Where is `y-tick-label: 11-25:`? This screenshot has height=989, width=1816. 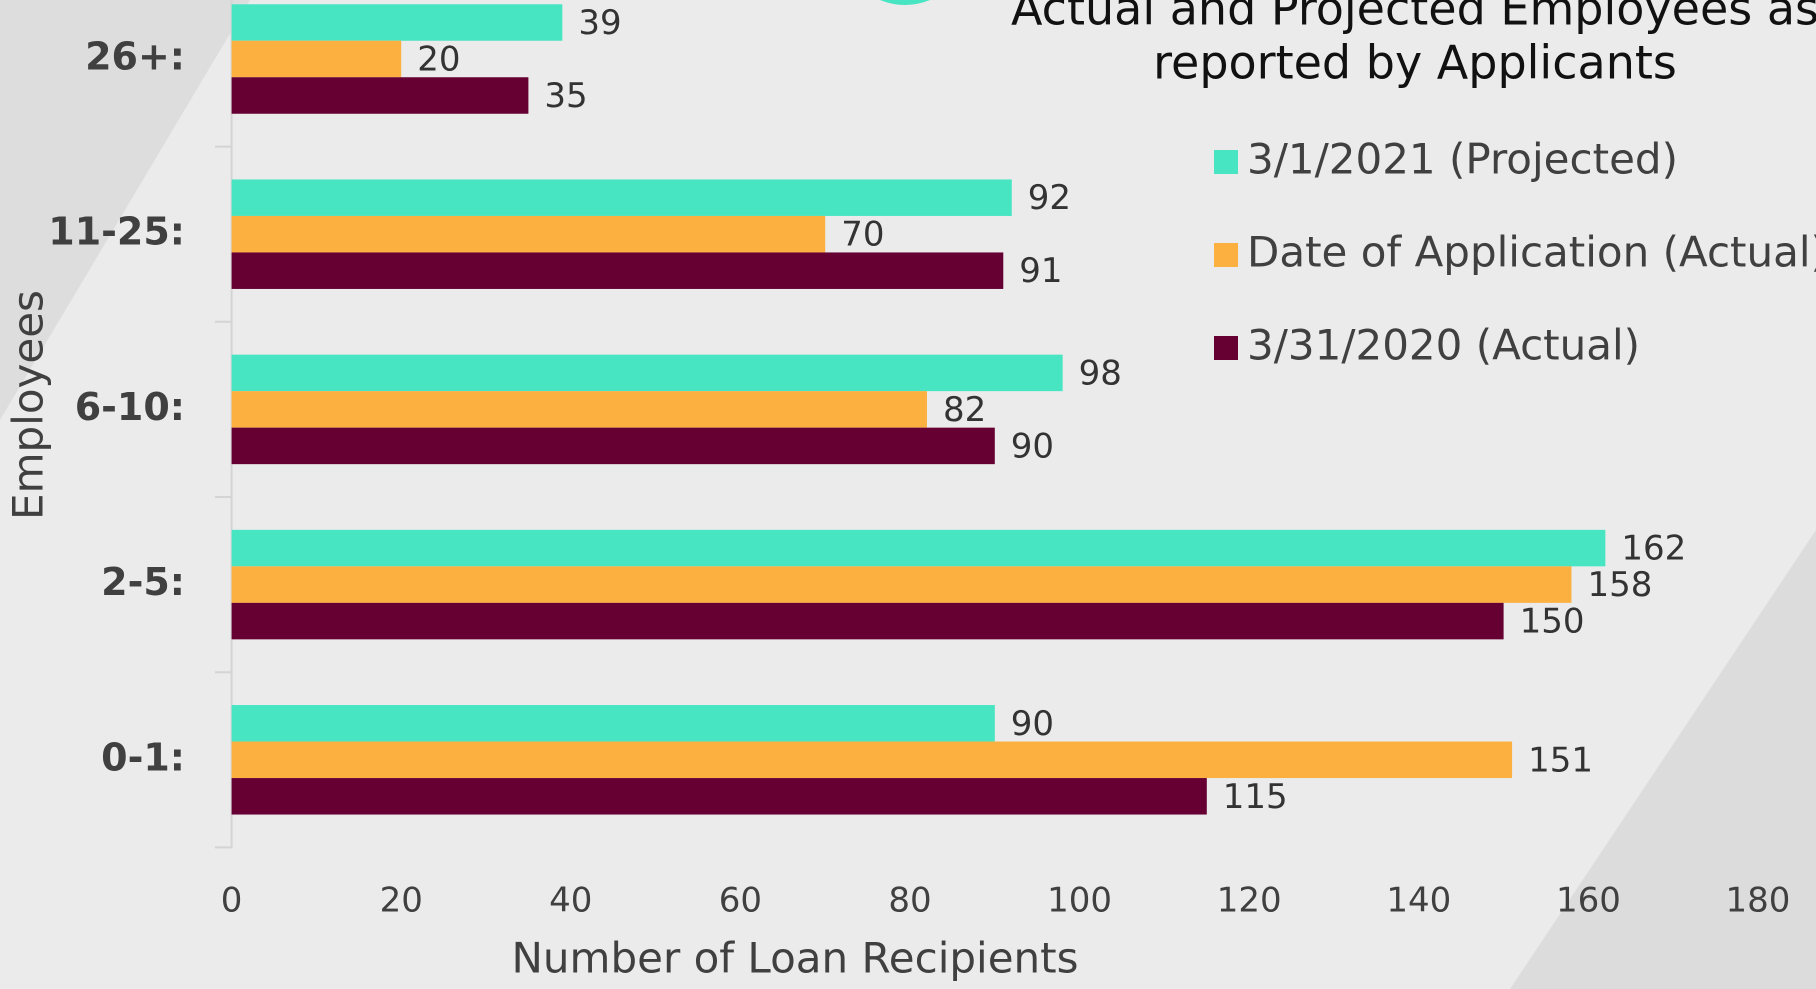
y-tick-label: 11-25: is located at coordinates (116, 232).